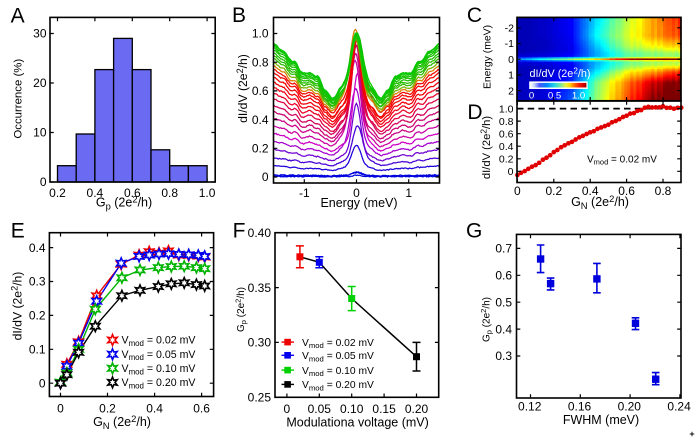 The height and width of the screenshot is (446, 695). Describe the element at coordinates (679, 406) in the screenshot. I see `svg-text: 0.24` at that location.